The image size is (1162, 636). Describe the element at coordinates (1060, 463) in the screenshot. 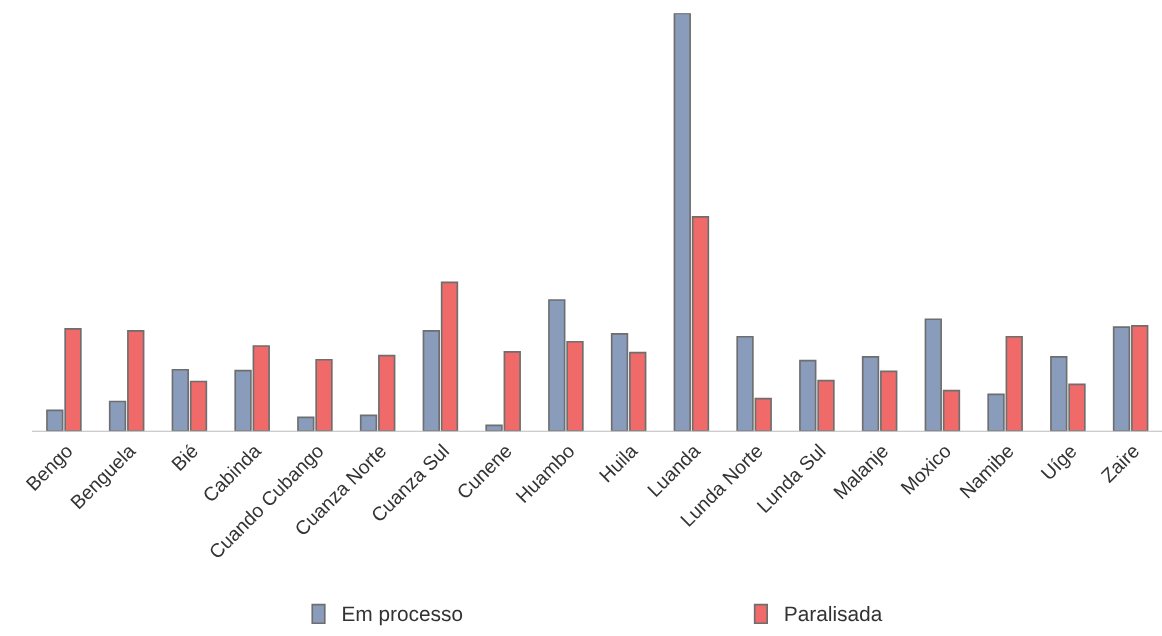

I see `x-tick-label: Uíge` at that location.